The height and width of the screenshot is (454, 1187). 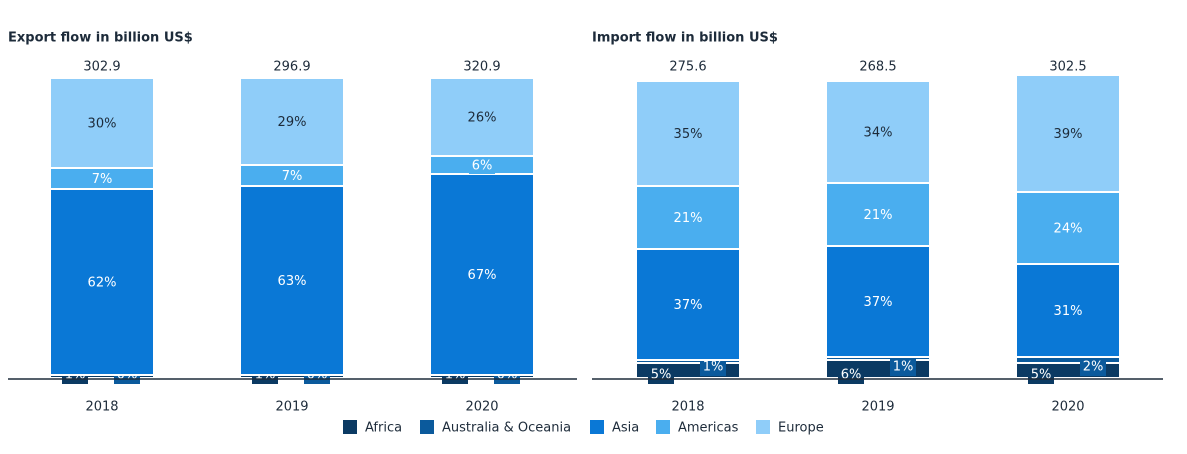 I want to click on legend-label: Americas, so click(x=708, y=428).